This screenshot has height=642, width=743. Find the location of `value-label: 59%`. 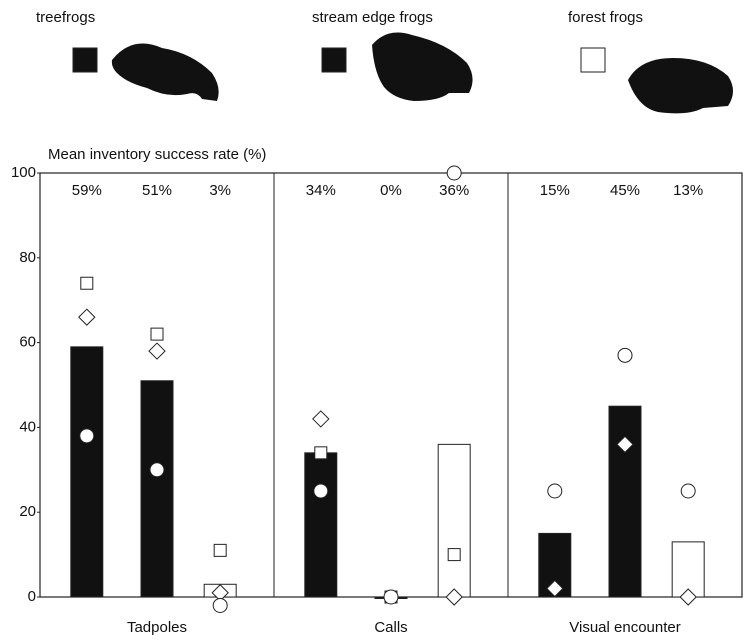

value-label: 59% is located at coordinates (87, 190).